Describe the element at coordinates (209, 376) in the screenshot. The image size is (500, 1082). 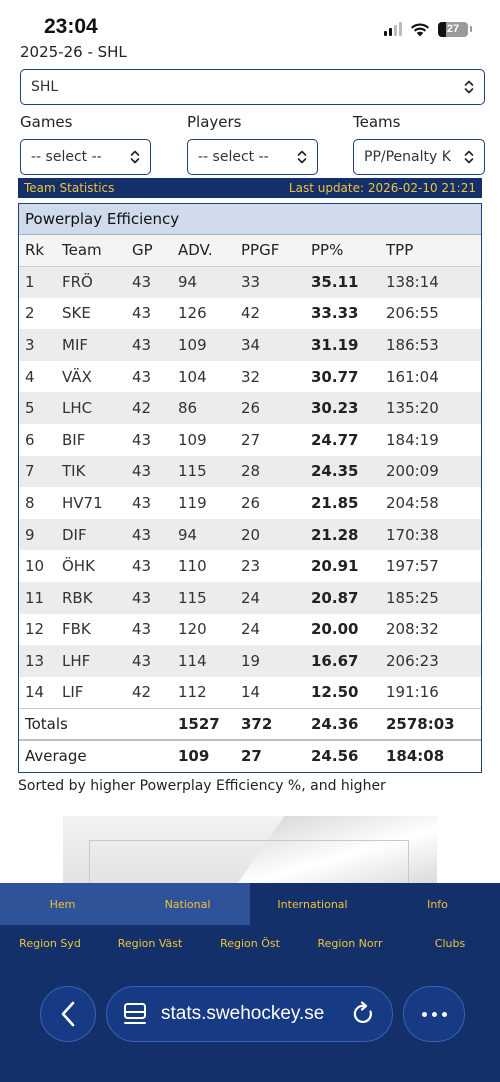
I see `cell-adv: 104` at that location.